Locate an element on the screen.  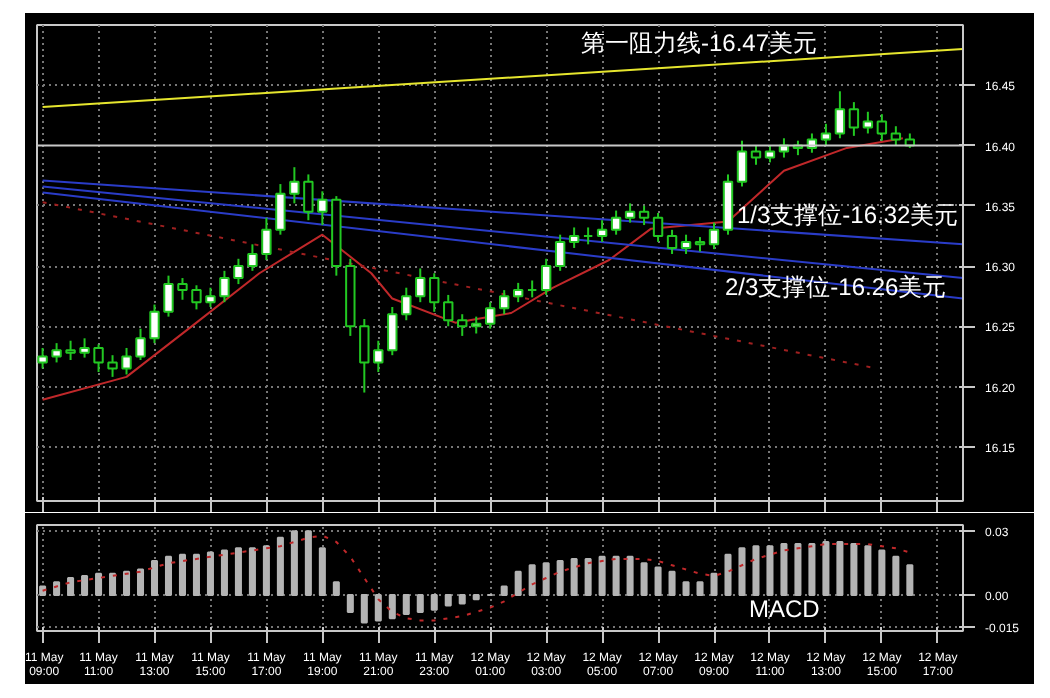
annotation: MACD is located at coordinates (785, 609).